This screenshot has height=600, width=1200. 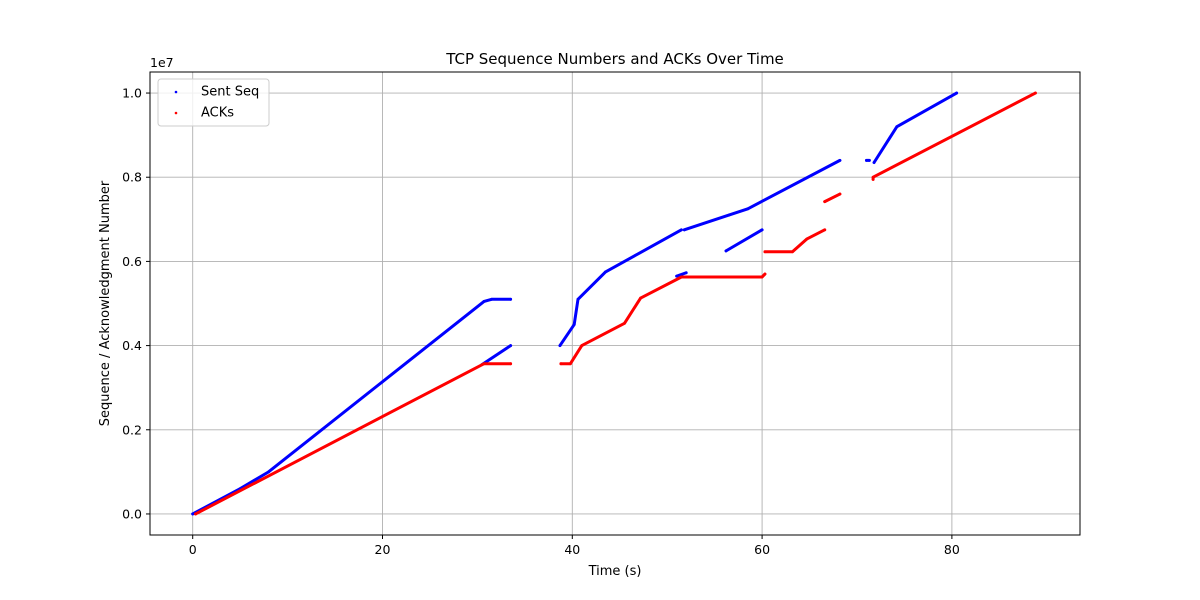 What do you see at coordinates (176, 113) in the screenshot?
I see `legend-marker-acks` at bounding box center [176, 113].